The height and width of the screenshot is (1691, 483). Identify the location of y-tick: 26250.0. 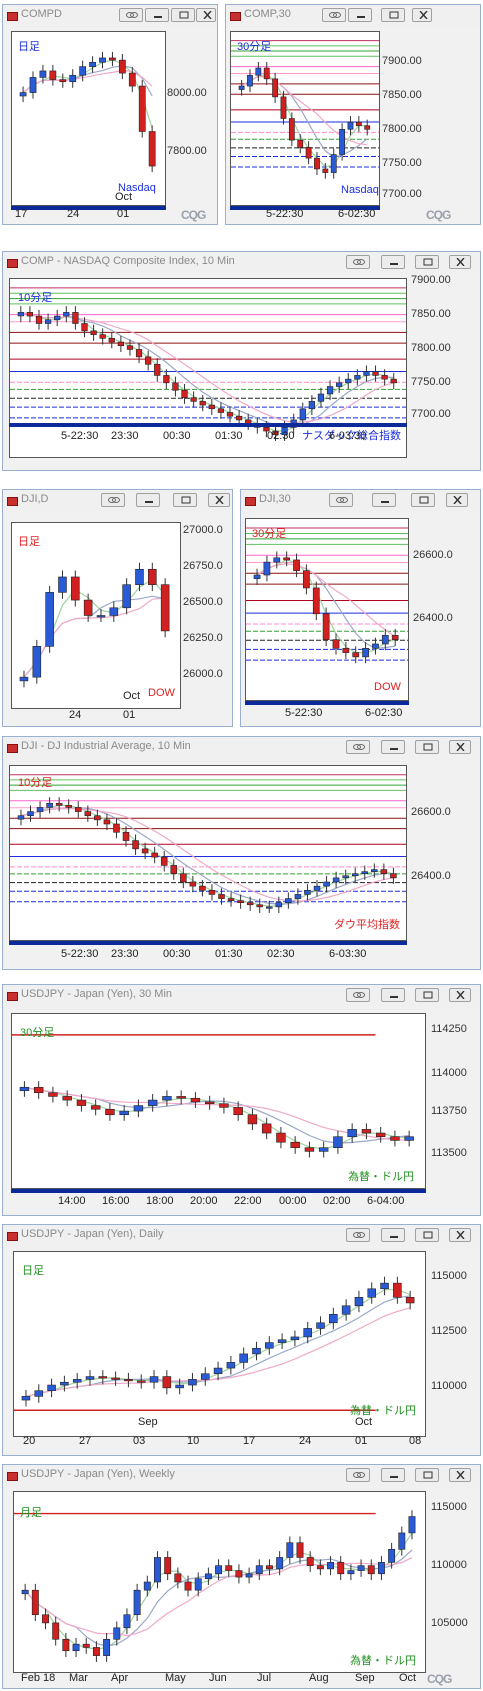
(203, 638).